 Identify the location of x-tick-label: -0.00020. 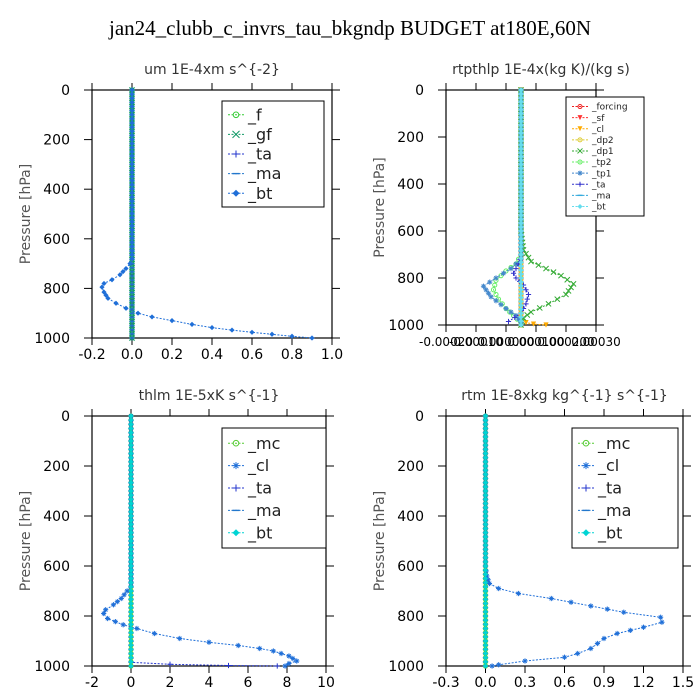
(446, 342).